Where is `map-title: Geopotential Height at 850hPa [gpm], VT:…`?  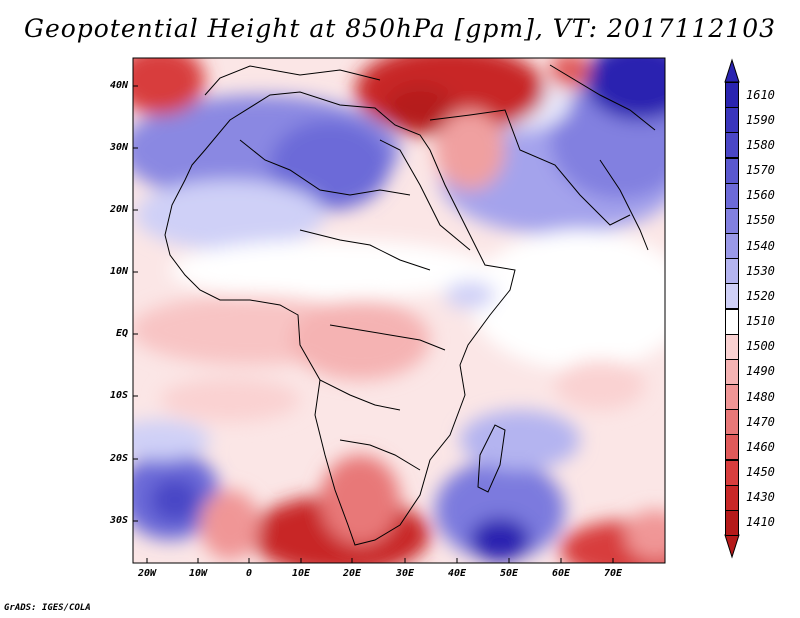 map-title: Geopotential Height at 850hPa [gpm], VT:… is located at coordinates (400, 28).